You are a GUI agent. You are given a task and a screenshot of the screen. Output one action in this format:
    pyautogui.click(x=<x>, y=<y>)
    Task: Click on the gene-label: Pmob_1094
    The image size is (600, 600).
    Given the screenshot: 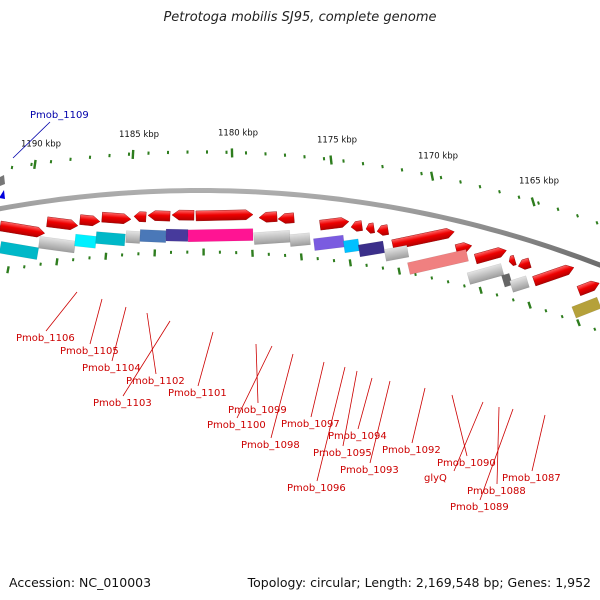 What is the action you would take?
    pyautogui.click(x=357, y=436)
    